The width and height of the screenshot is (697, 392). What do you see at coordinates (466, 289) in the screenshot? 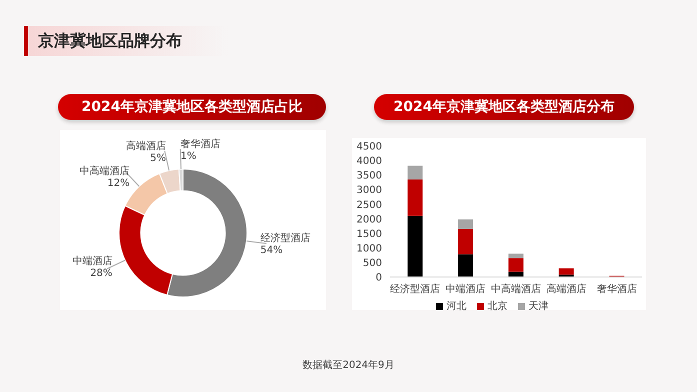
I see `x-tick-label: 中端酒店` at bounding box center [466, 289].